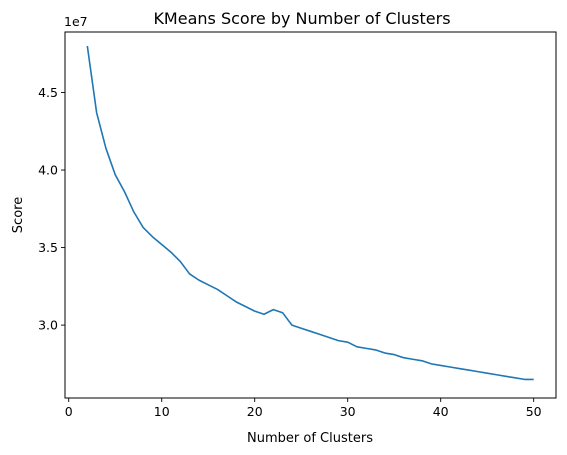  I want to click on x-tick-label: 40, so click(441, 411).